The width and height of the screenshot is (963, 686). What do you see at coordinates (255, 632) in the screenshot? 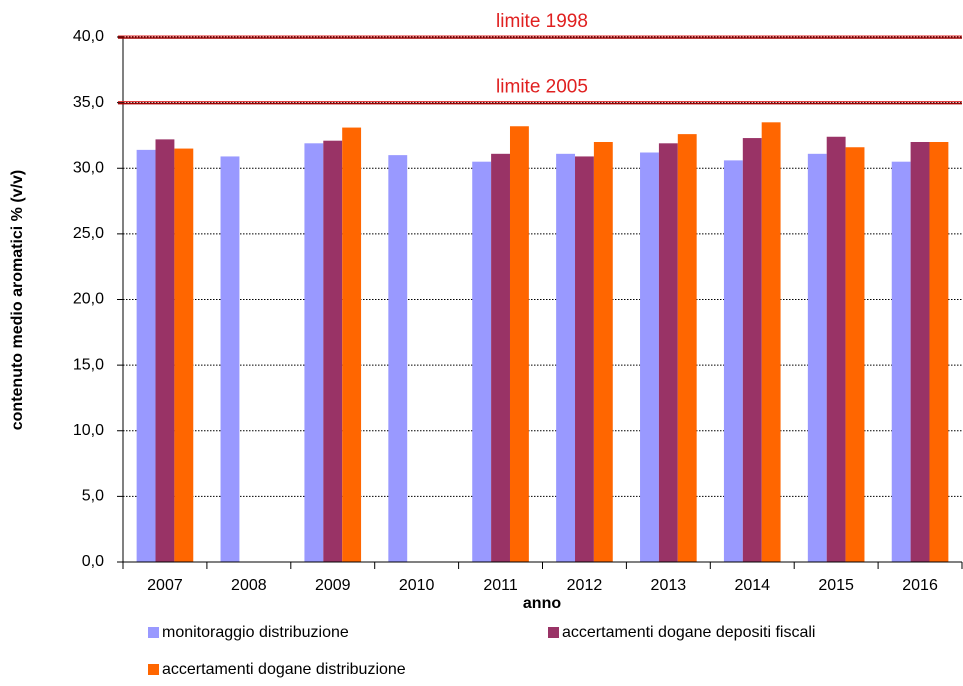
I see `legend-label: monitoraggio distribuzione` at bounding box center [255, 632].